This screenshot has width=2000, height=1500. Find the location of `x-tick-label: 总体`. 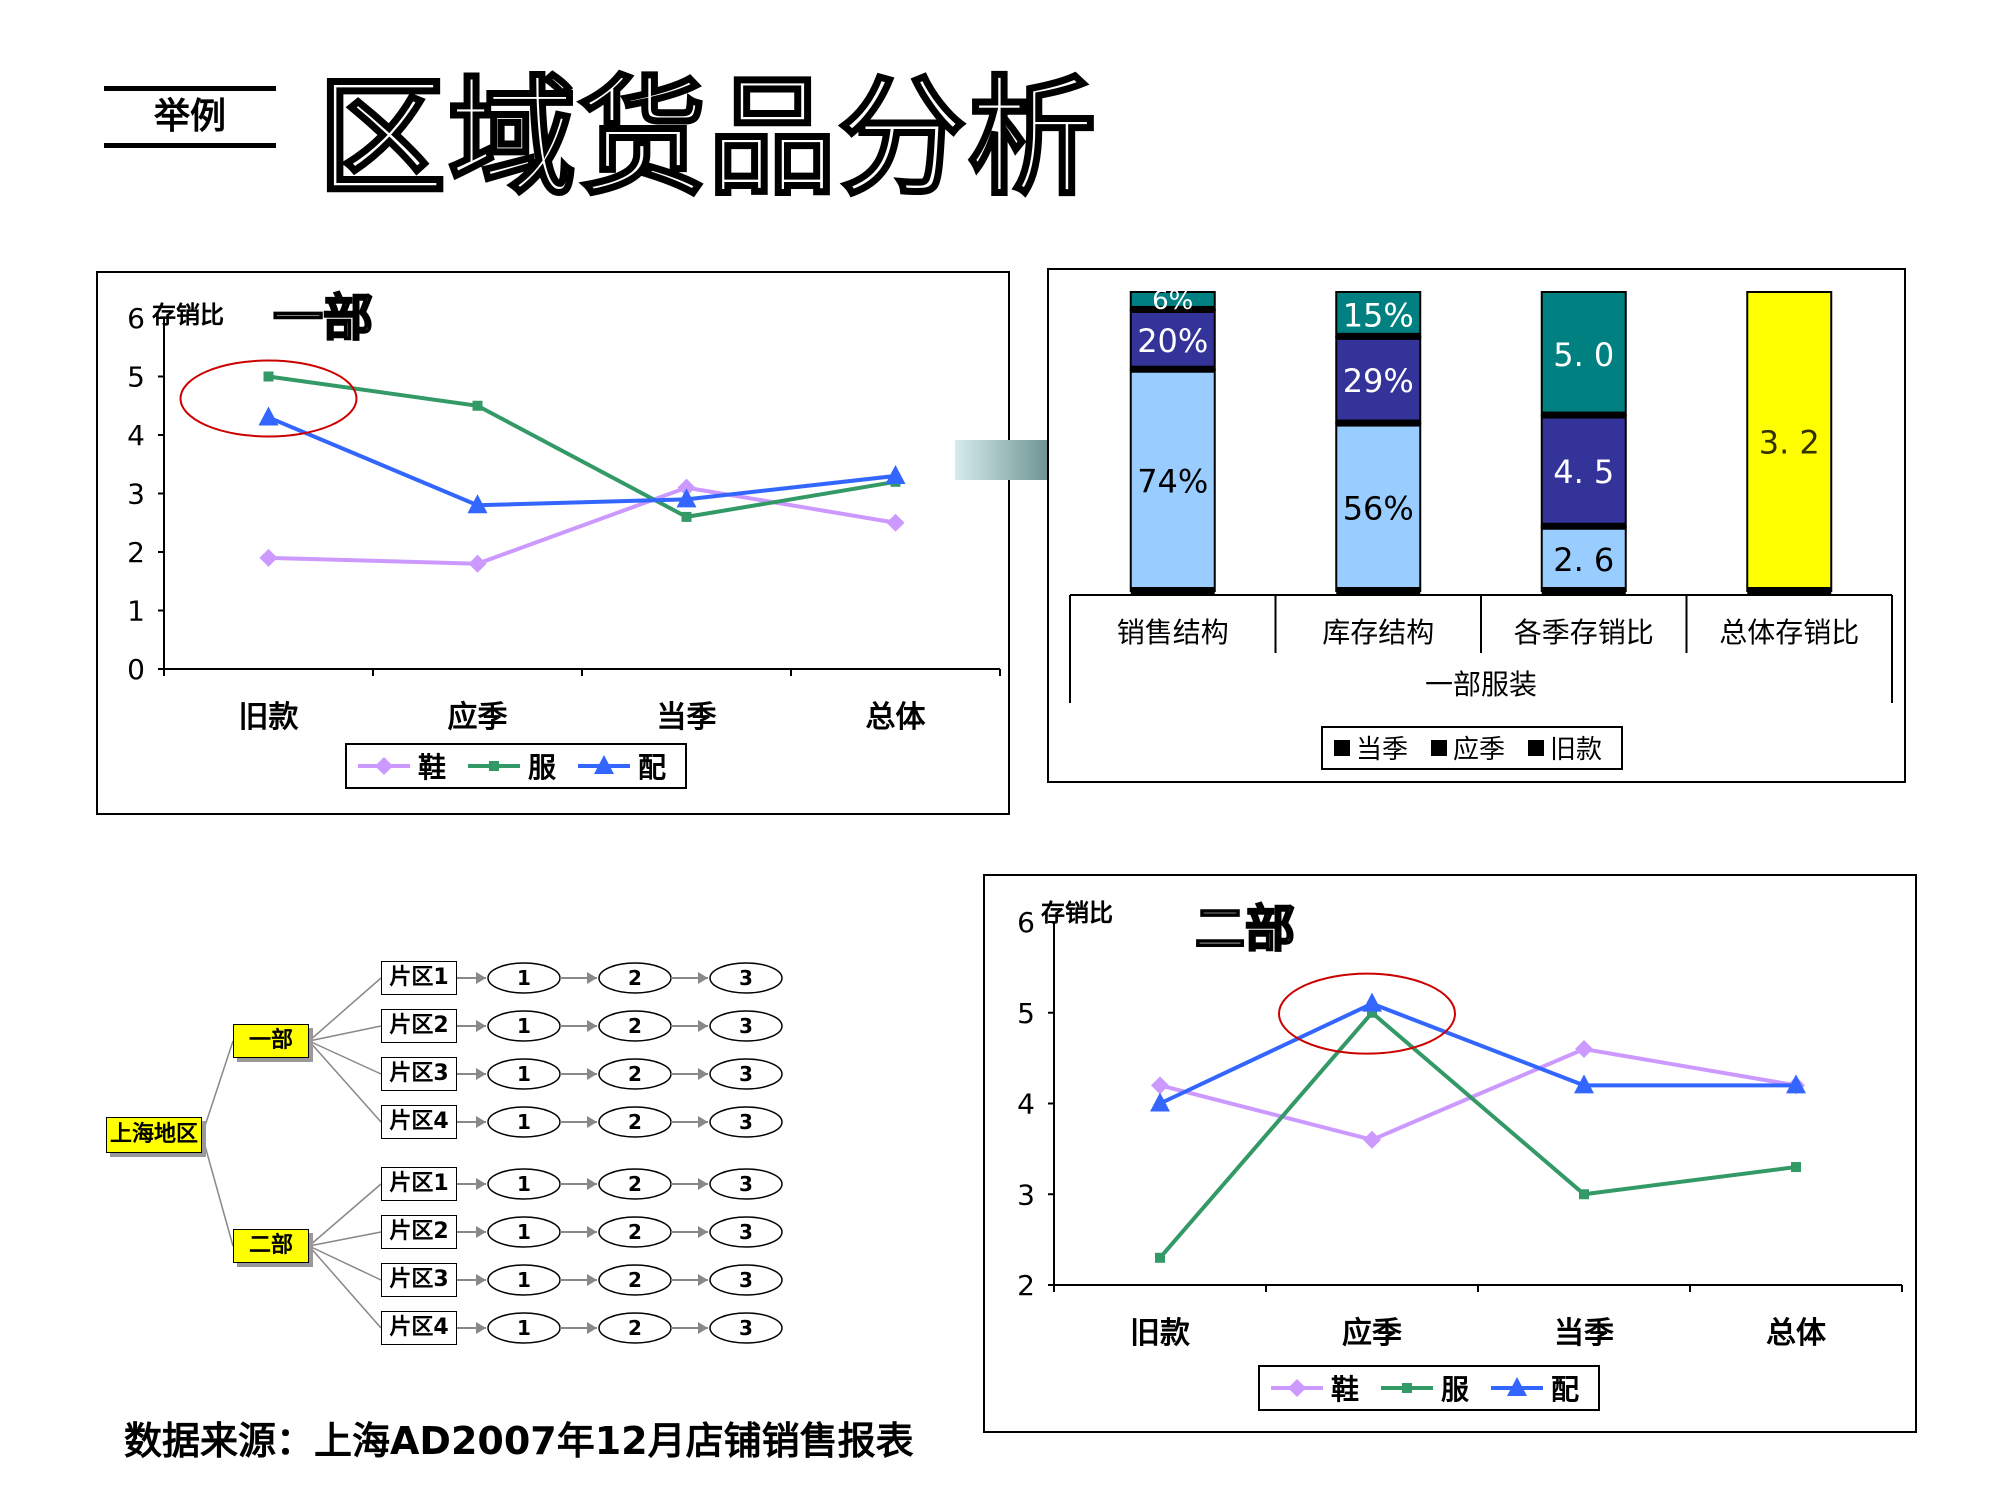

x-tick-label: 总体 is located at coordinates (896, 717).